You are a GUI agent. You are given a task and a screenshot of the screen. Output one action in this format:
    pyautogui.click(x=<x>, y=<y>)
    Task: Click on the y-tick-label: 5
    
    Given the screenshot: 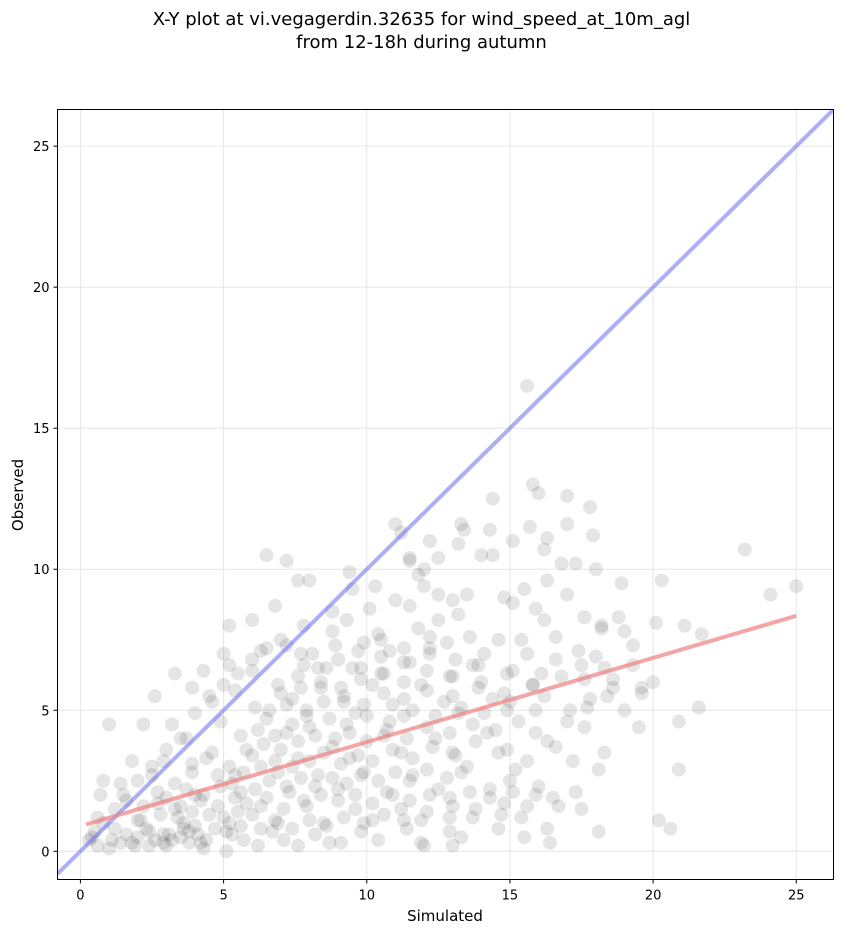 What is the action you would take?
    pyautogui.click(x=45, y=711)
    